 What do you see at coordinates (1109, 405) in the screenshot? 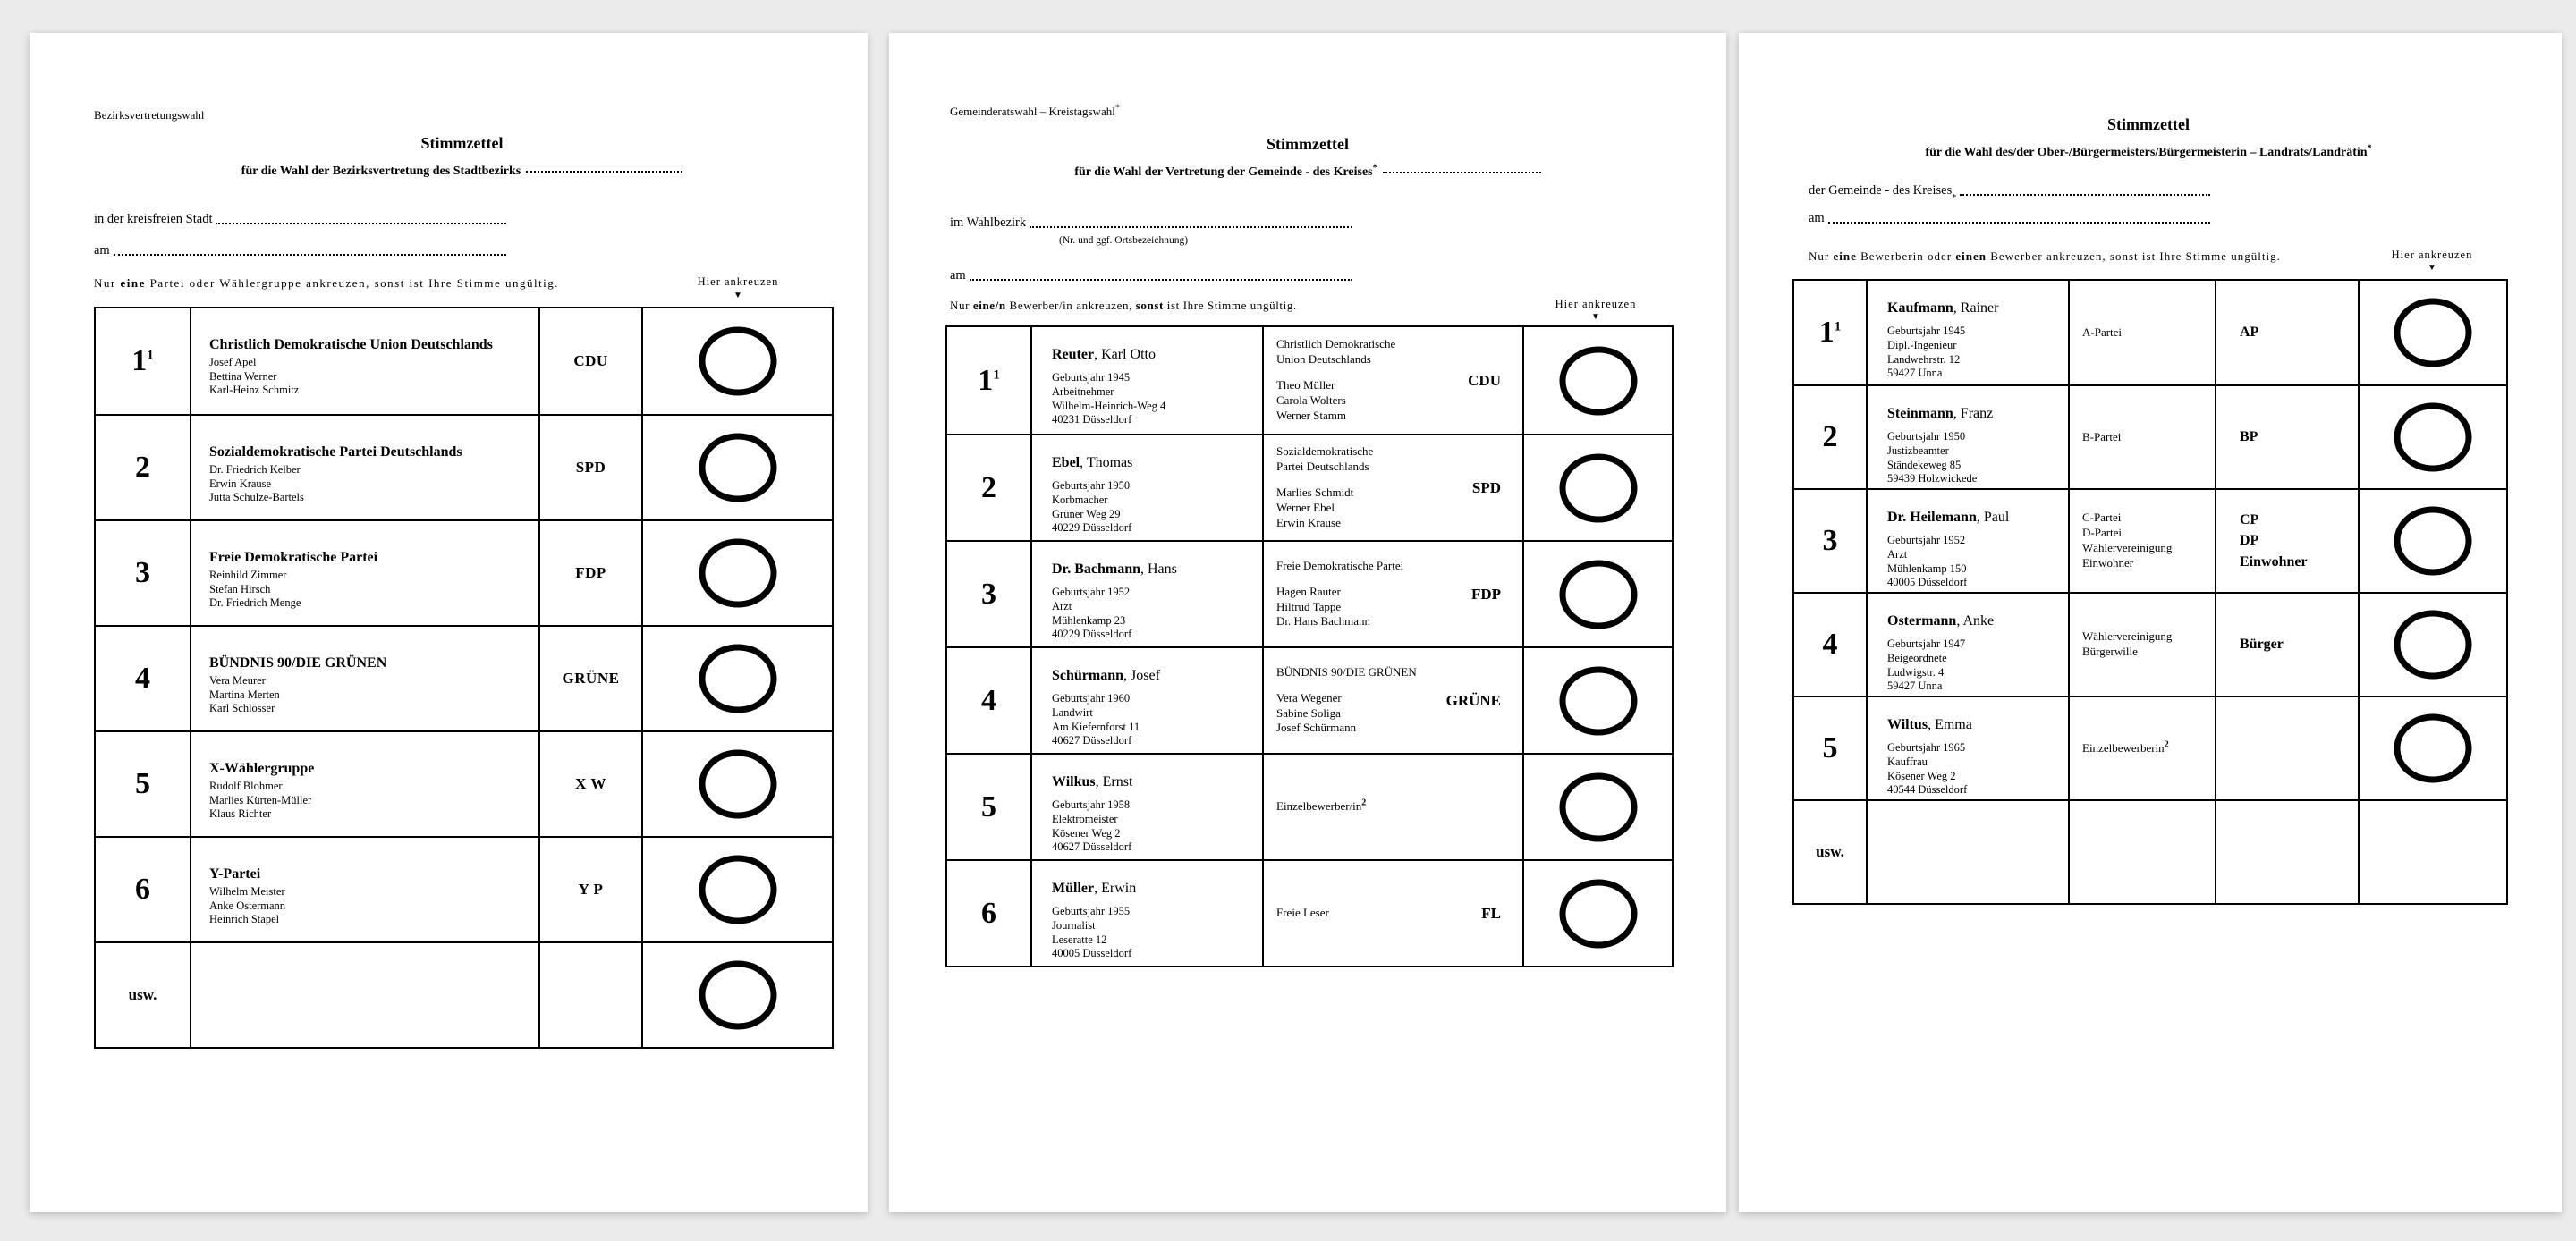
I see `candidate-detail-line: Wilhelm-Heinrich-Weg 4` at bounding box center [1109, 405].